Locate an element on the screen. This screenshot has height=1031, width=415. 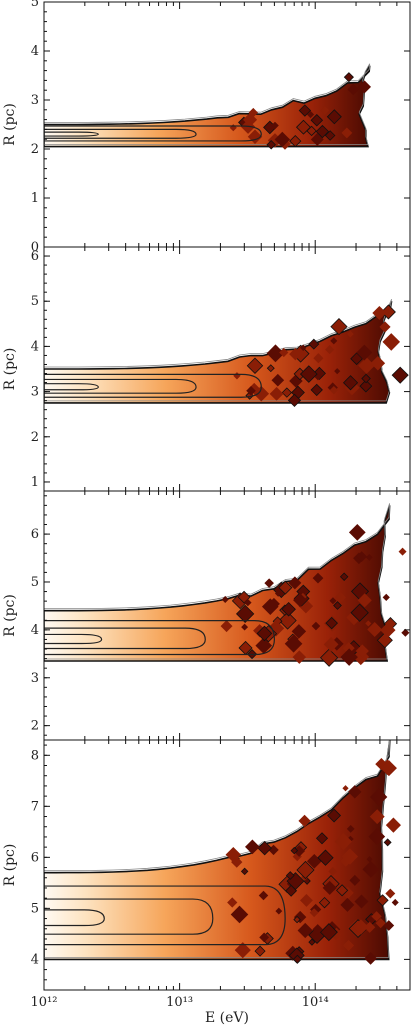
y-tick-label: 6 is located at coordinates (35, 256).